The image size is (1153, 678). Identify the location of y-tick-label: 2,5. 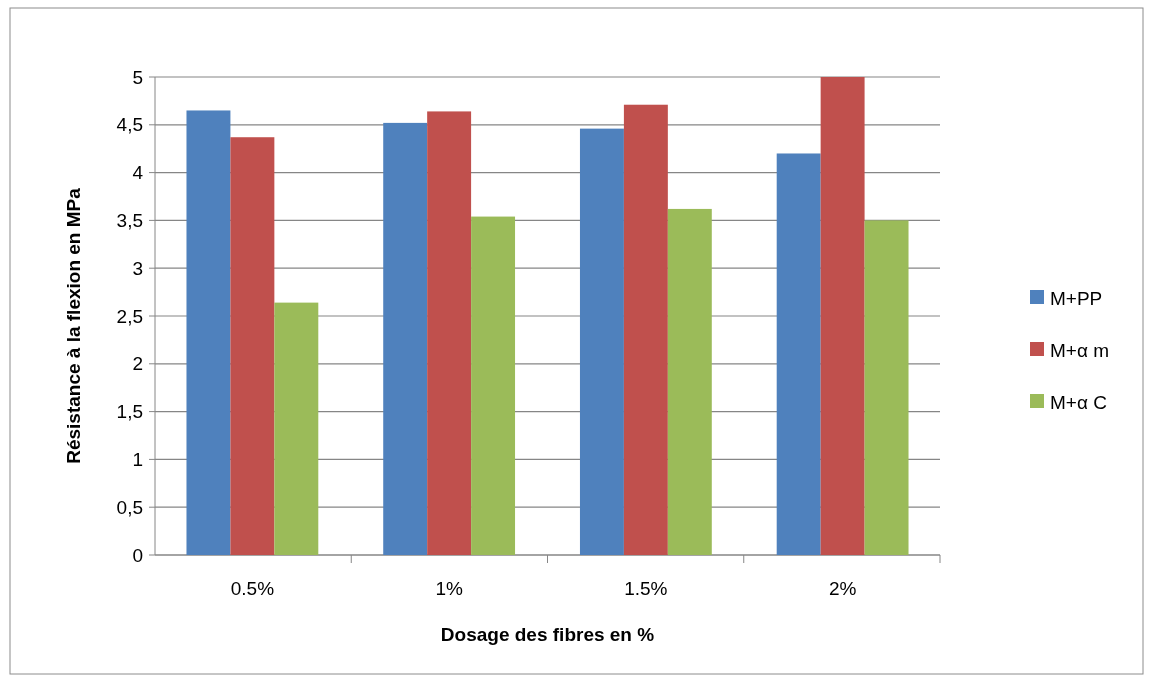
(129, 316).